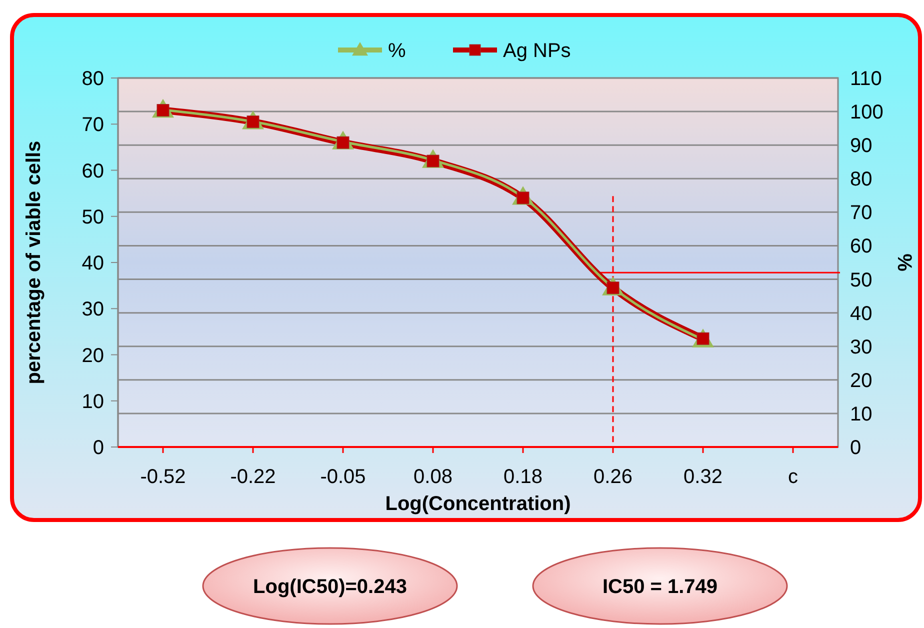 The width and height of the screenshot is (924, 628). I want to click on y2-tick-label: 10, so click(861, 414).